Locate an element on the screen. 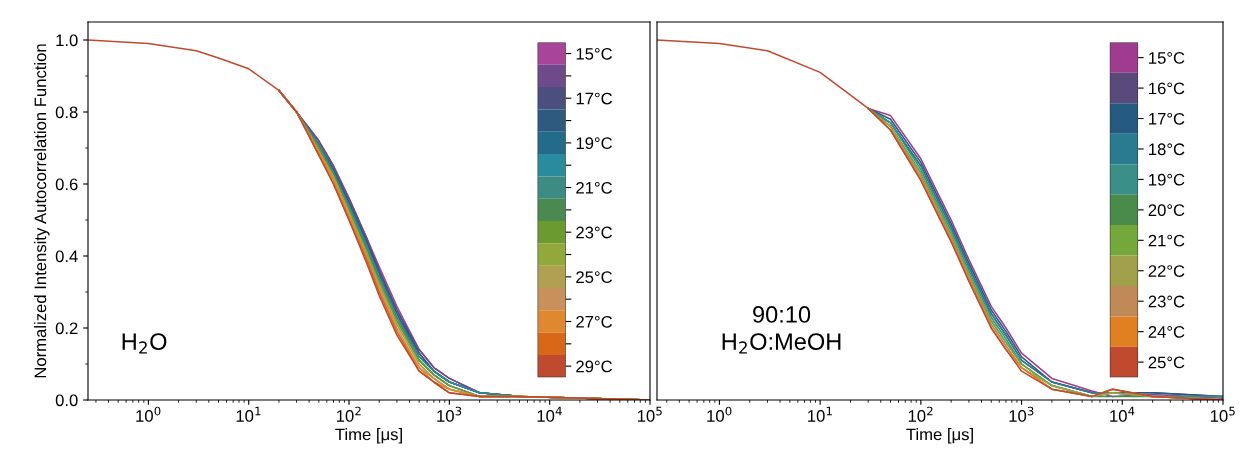 This screenshot has width=1245, height=474. legend-label: 29°C is located at coordinates (594, 366).